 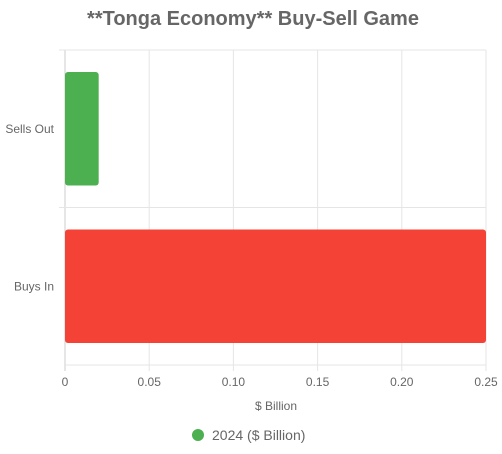 I want to click on y-tick-labels: Sells Out Buys In, so click(x=29, y=208).